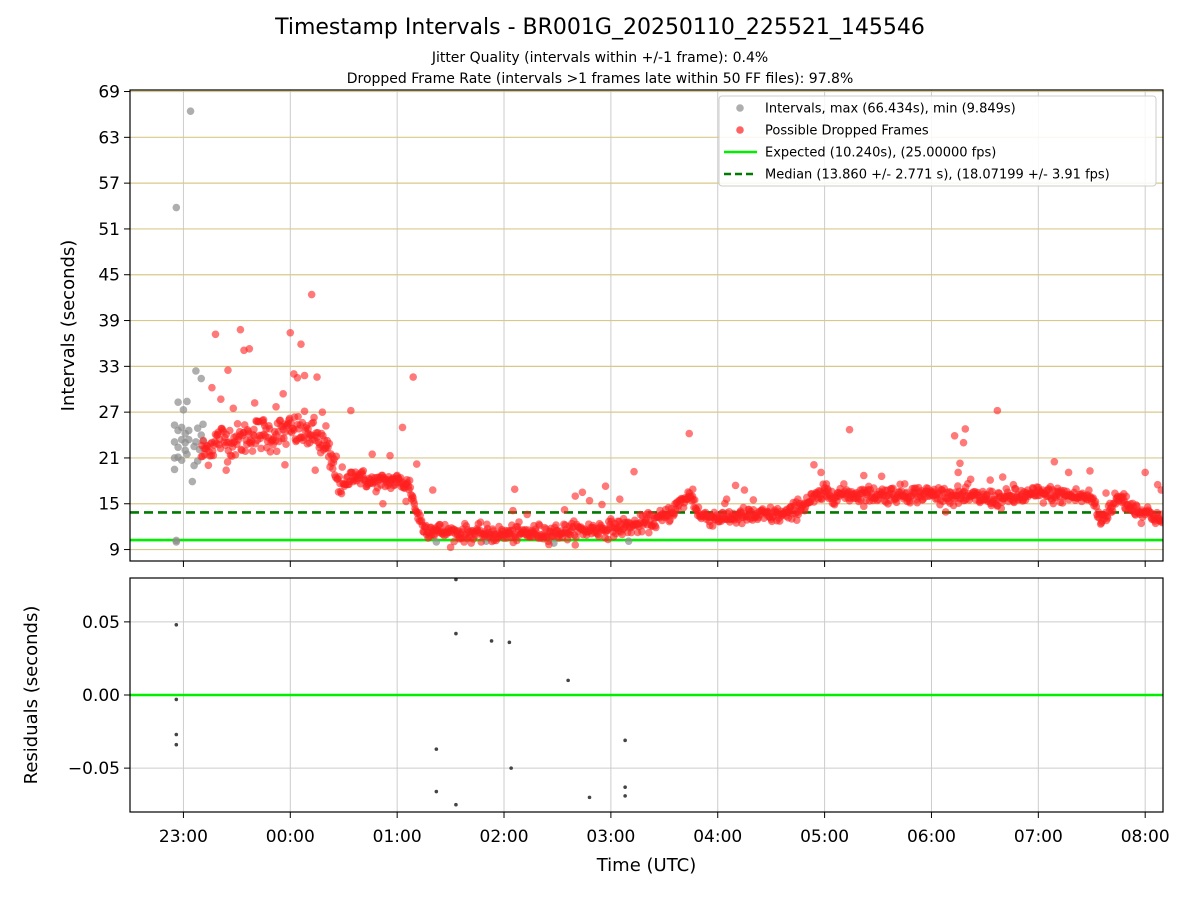 This screenshot has height=900, width=1200. I want to click on main-y-tick-label: 27, so click(109, 413).